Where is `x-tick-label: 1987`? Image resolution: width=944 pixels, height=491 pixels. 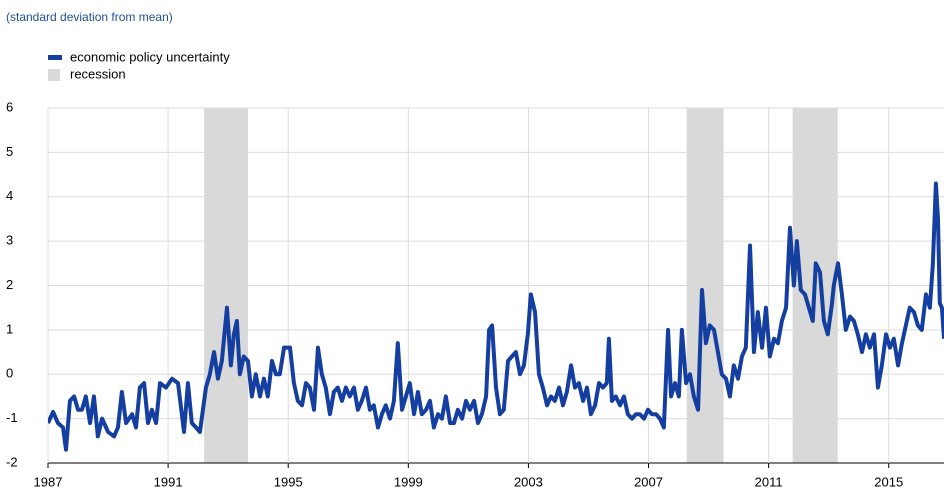
x-tick-label: 1987 is located at coordinates (48, 481).